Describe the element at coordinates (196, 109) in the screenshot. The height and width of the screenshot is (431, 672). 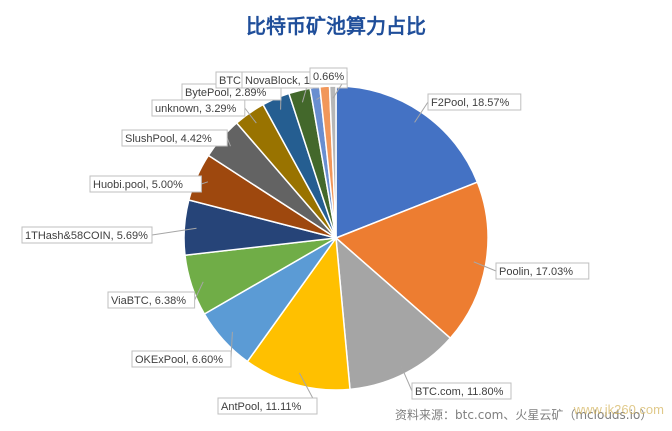
I see `data-label: unknown, 3.29%` at that location.